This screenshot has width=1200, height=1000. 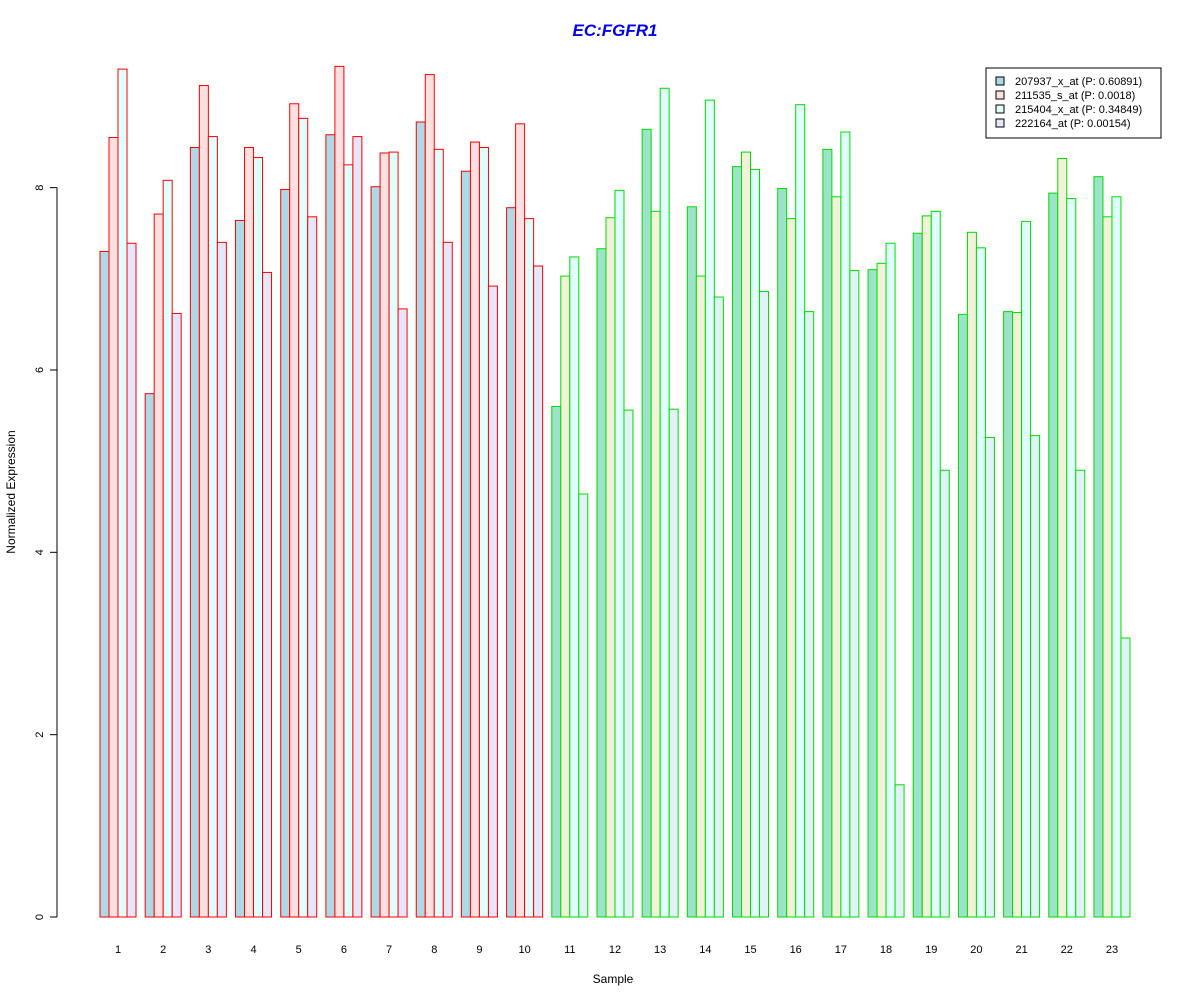 What do you see at coordinates (434, 950) in the screenshot?
I see `x-tick-label: 8` at bounding box center [434, 950].